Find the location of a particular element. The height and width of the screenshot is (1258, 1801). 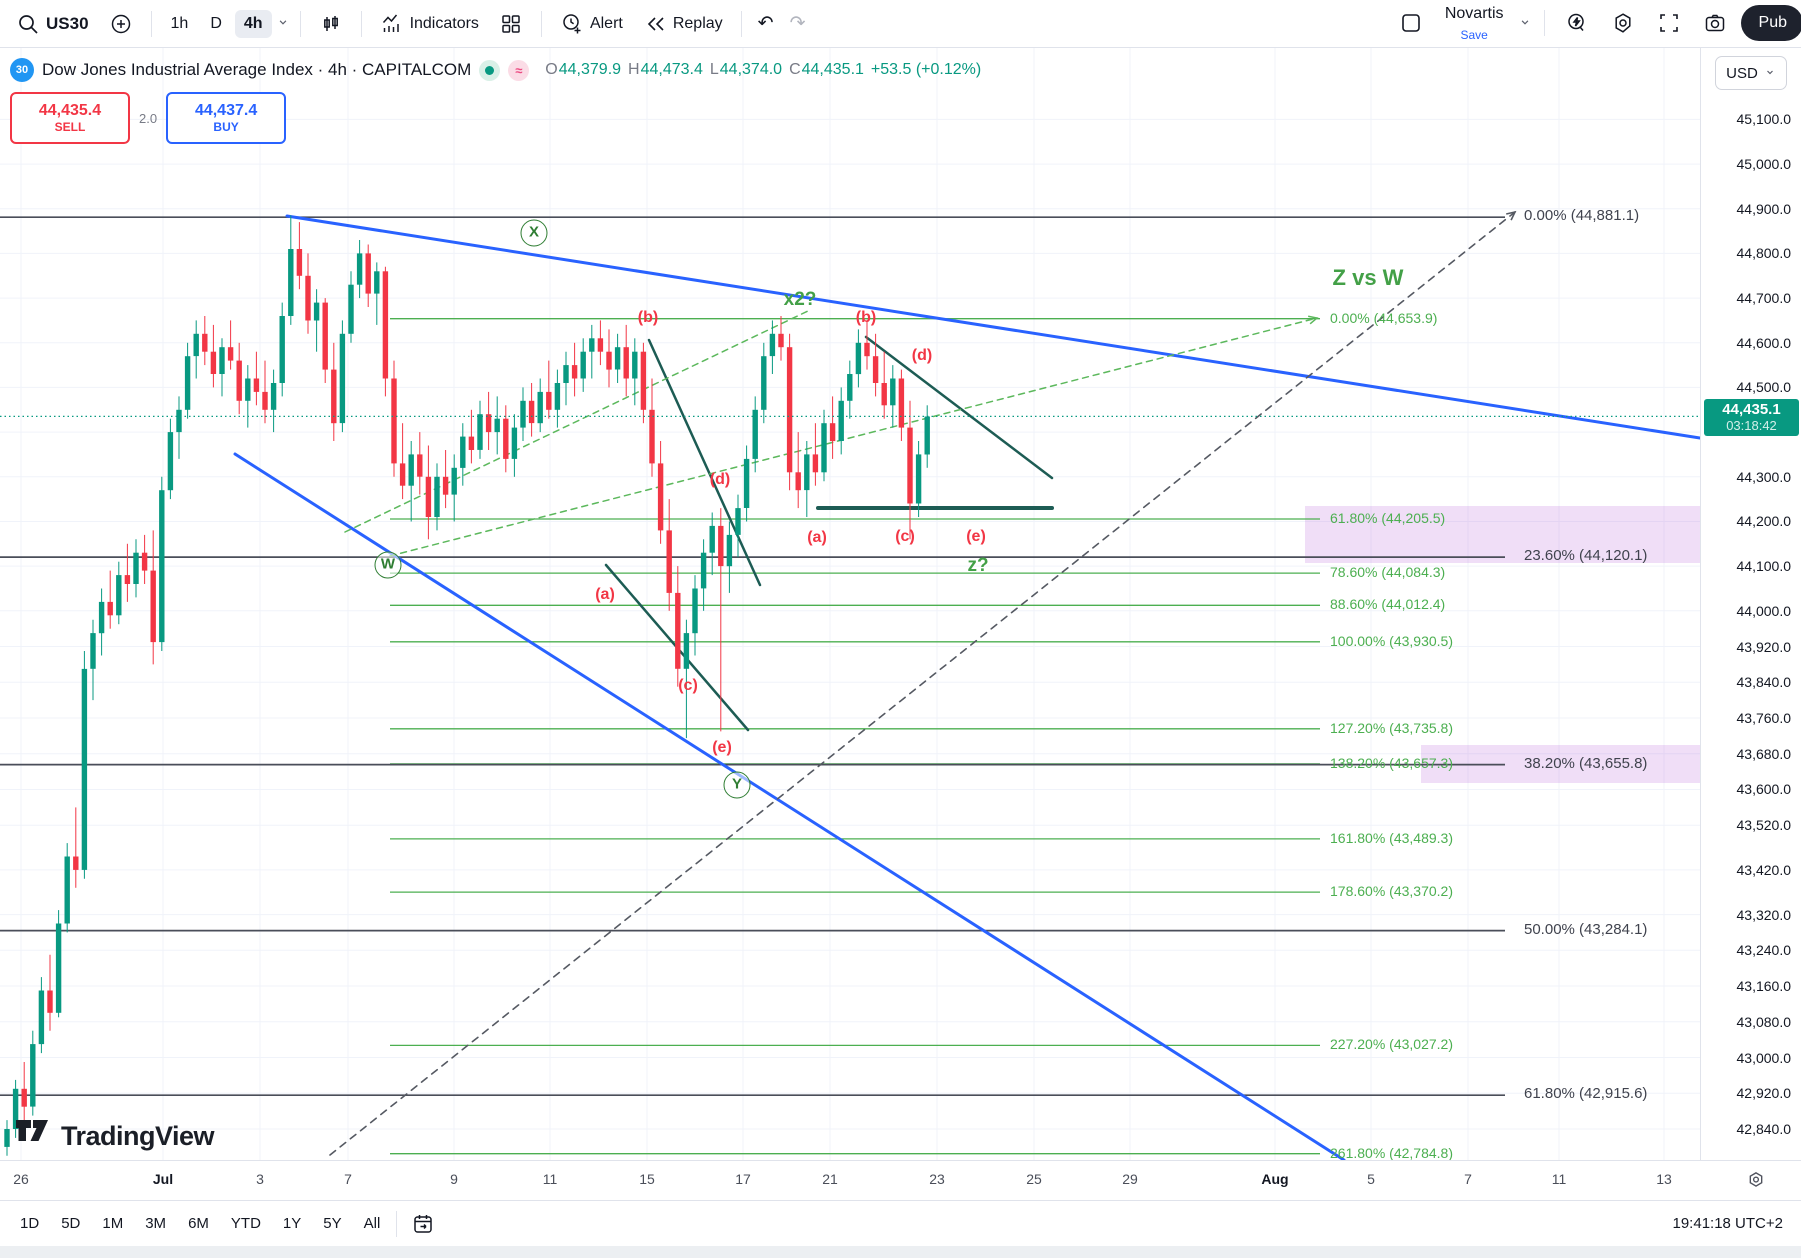

interval-1h: 1h is located at coordinates (179, 23).